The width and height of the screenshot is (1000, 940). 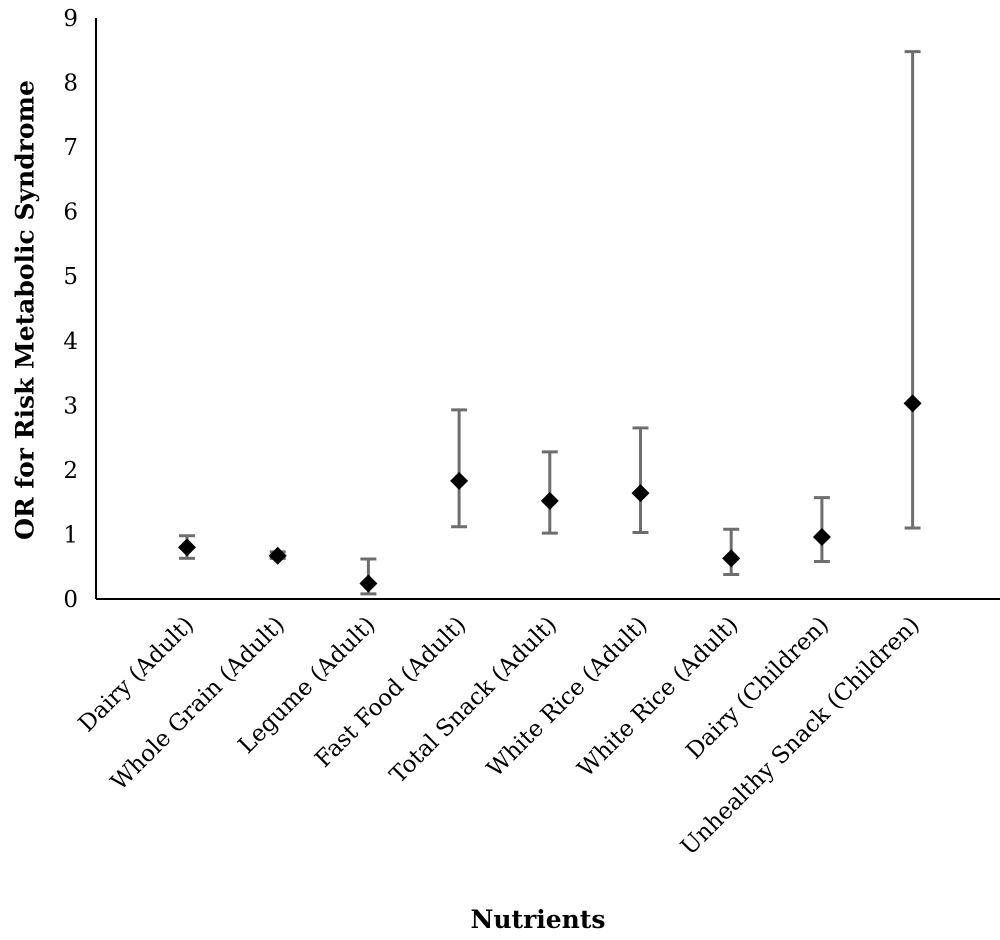 What do you see at coordinates (25, 310) in the screenshot?
I see `y-axis-title: OR for Risk Metabolic Syndrome` at bounding box center [25, 310].